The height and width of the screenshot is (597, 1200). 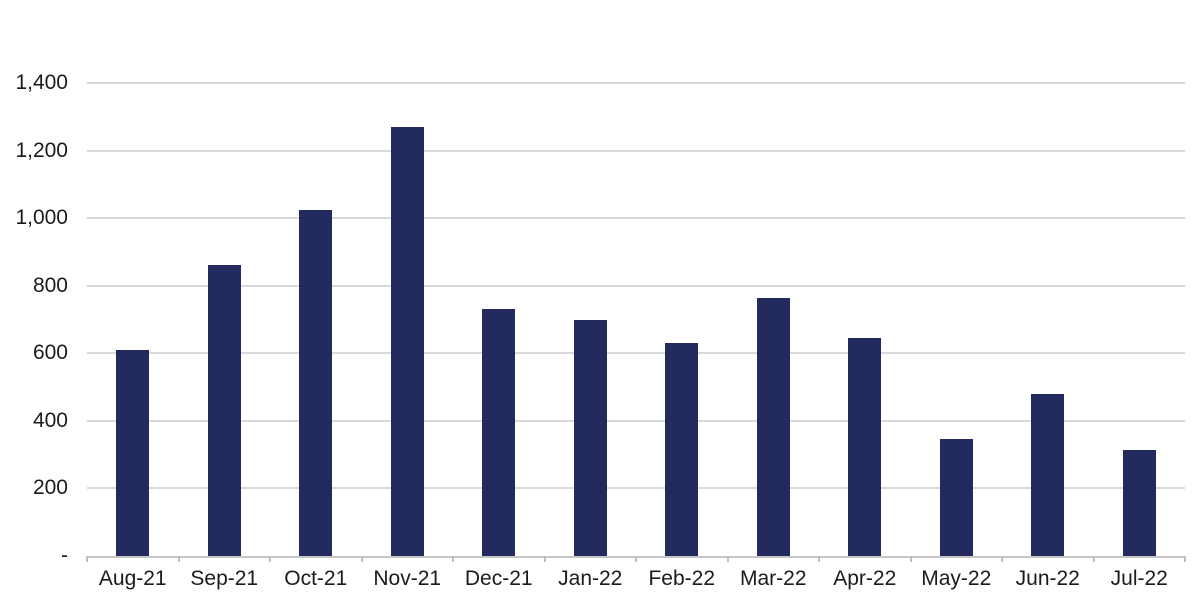 What do you see at coordinates (316, 578) in the screenshot?
I see `x-axis-tick-label: Oct-21` at bounding box center [316, 578].